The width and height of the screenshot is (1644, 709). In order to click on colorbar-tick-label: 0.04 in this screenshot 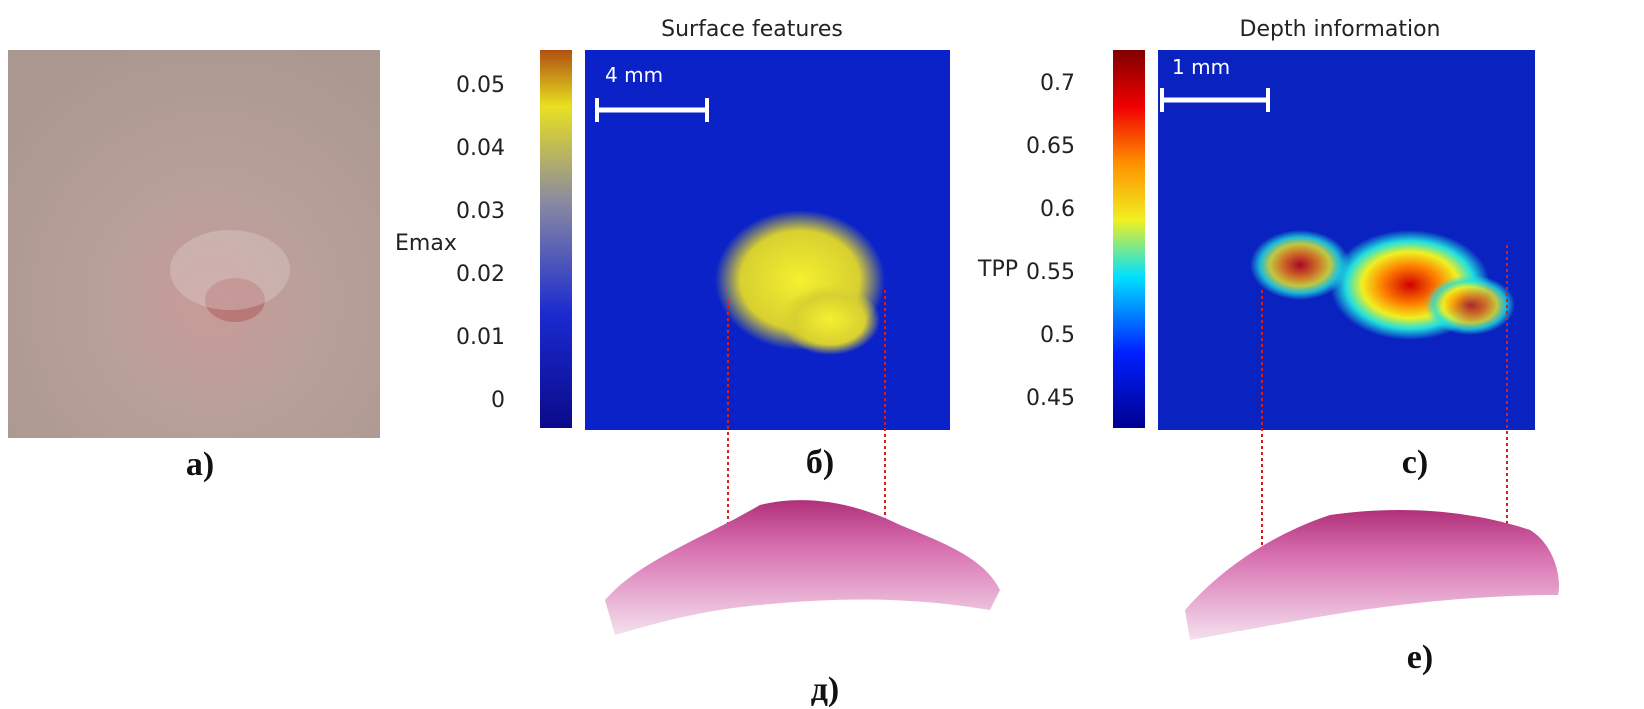, I will do `click(480, 148)`.